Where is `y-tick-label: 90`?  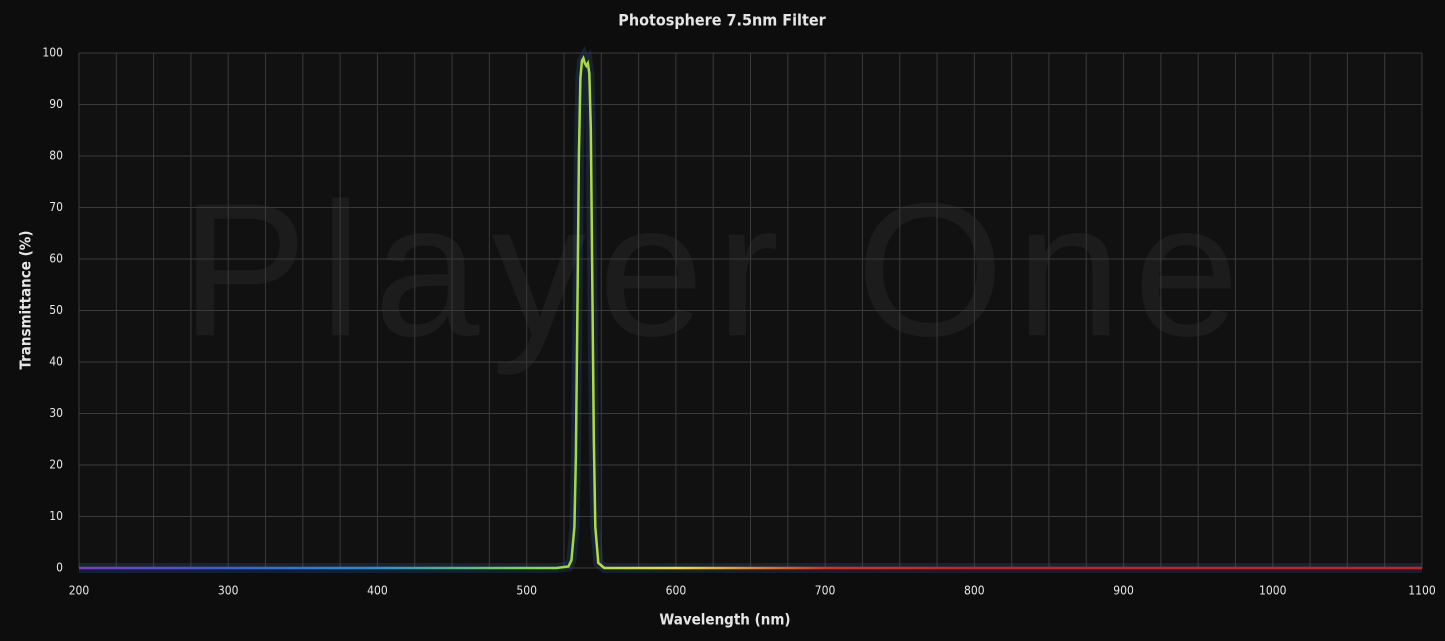 y-tick-label: 90 is located at coordinates (56, 104).